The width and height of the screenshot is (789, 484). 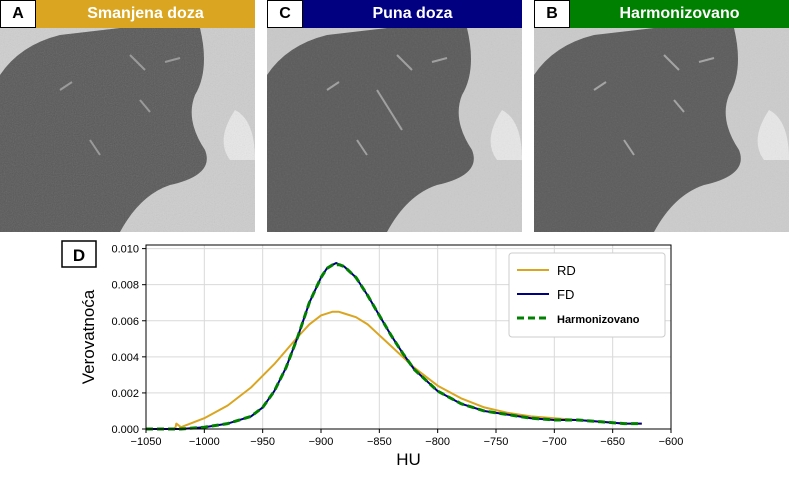 I want to click on legend-label: FD, so click(x=565, y=294).